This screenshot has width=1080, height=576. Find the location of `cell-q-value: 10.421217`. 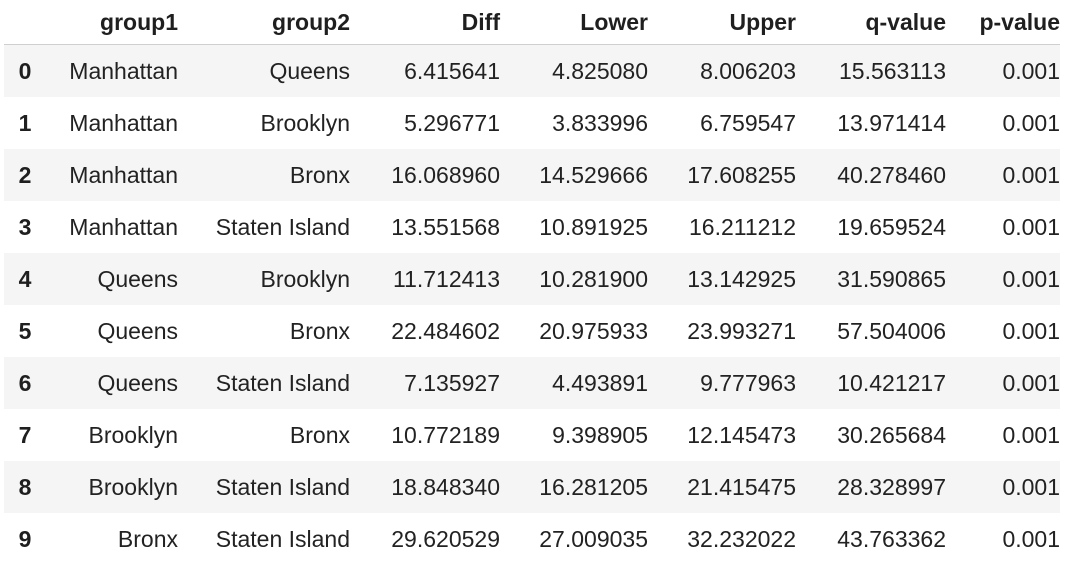

cell-q-value: 10.421217 is located at coordinates (891, 382).